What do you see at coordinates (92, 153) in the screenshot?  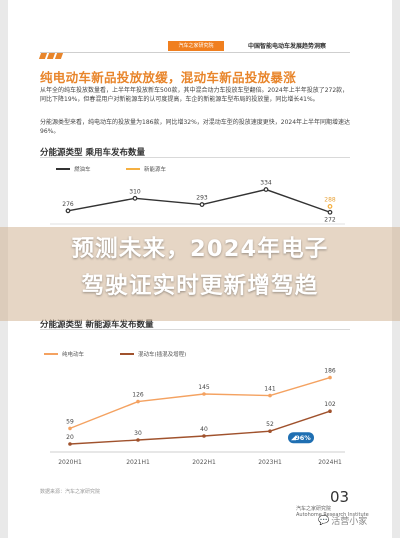 I see `chart1-title: 分能源类型 乘用车发布数量` at bounding box center [92, 153].